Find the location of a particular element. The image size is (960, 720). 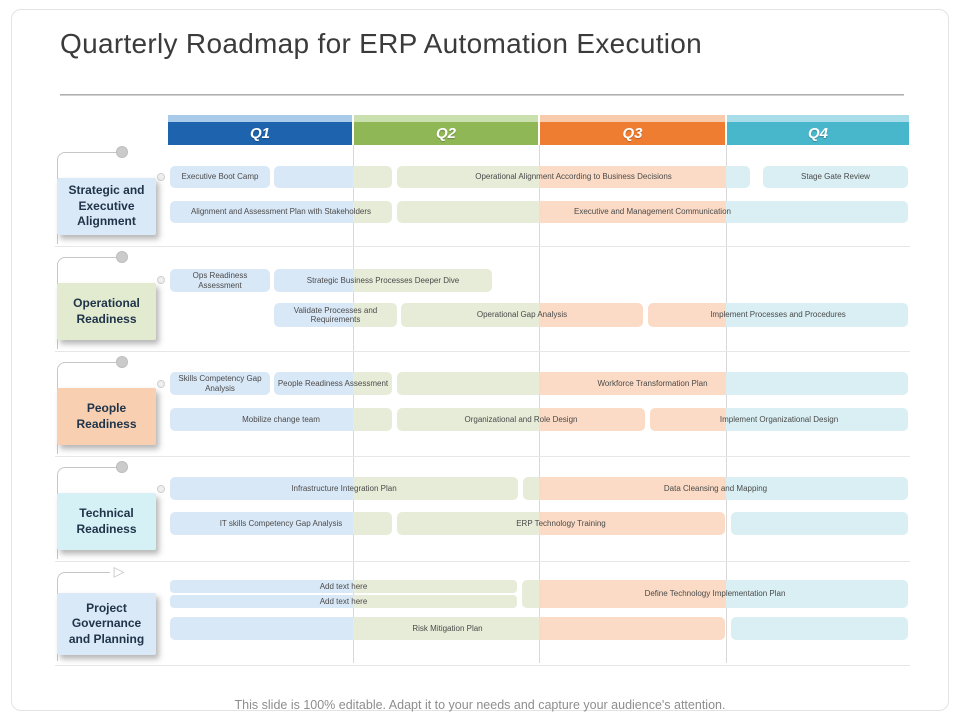

task-bar: Implement Processes and Procedures is located at coordinates (778, 315).